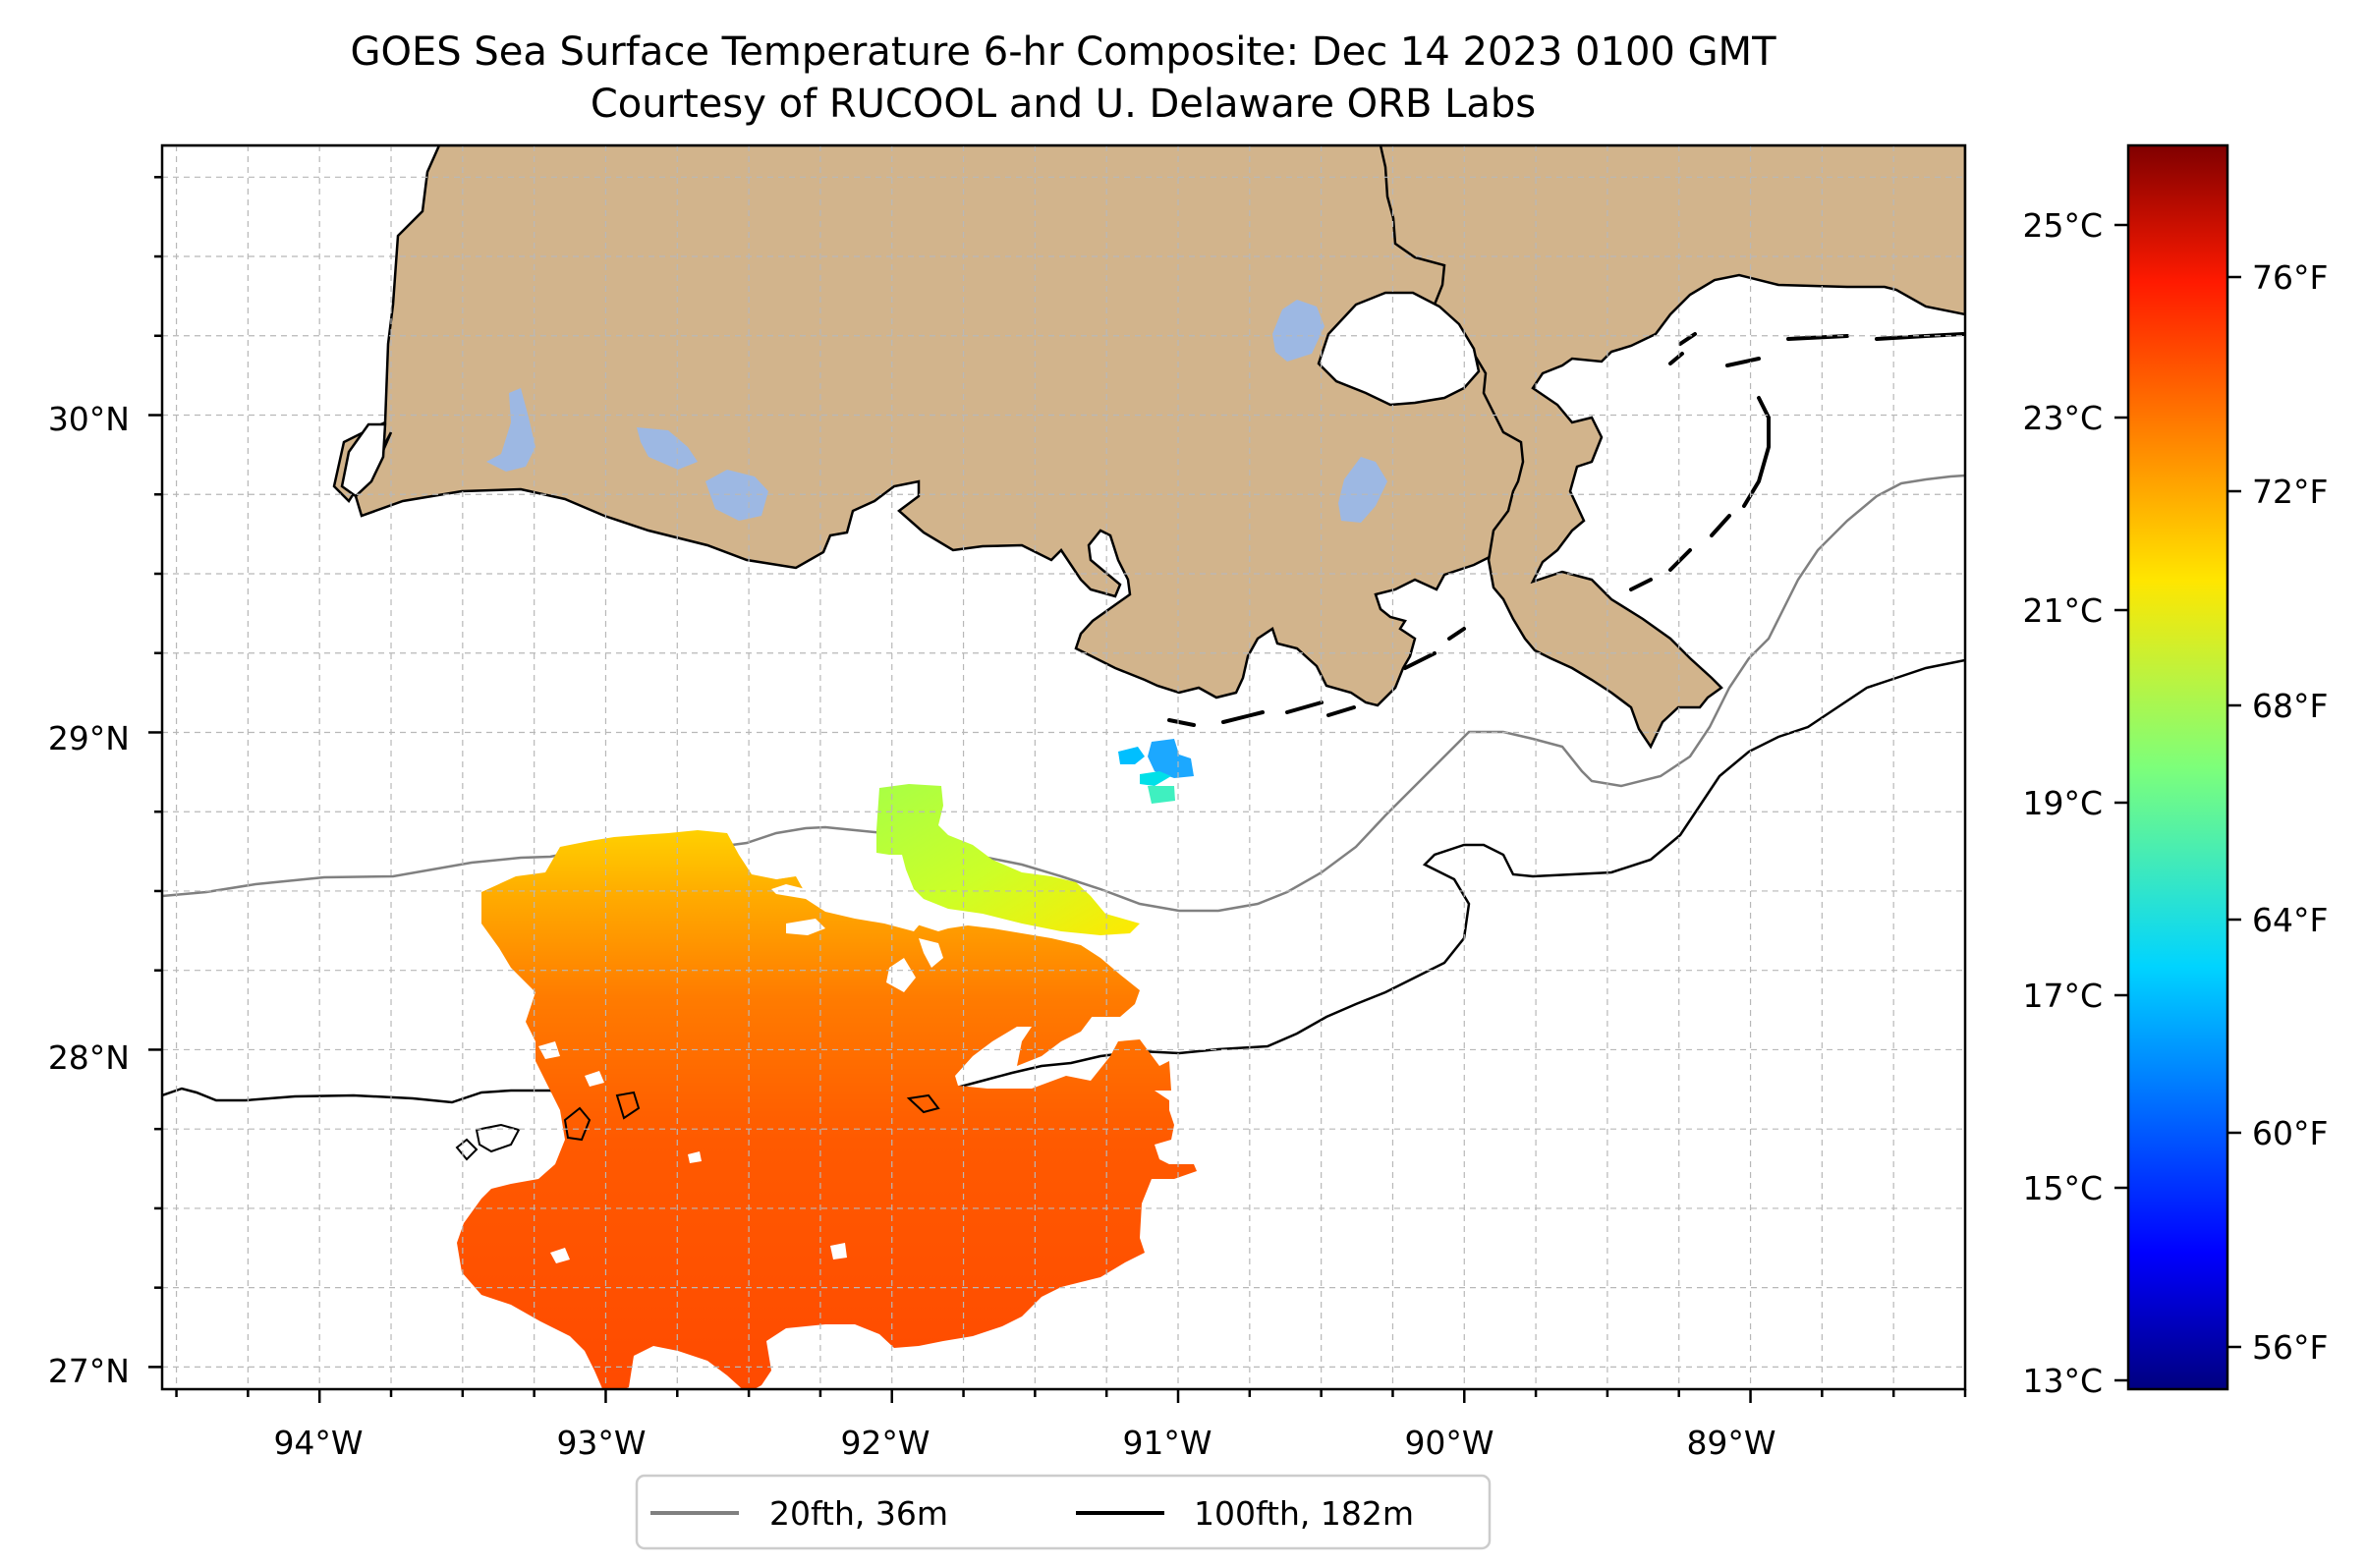 This screenshot has height=1568, width=2367. Describe the element at coordinates (2062, 418) in the screenshot. I see `colorbar-c-label: 23°C` at that location.